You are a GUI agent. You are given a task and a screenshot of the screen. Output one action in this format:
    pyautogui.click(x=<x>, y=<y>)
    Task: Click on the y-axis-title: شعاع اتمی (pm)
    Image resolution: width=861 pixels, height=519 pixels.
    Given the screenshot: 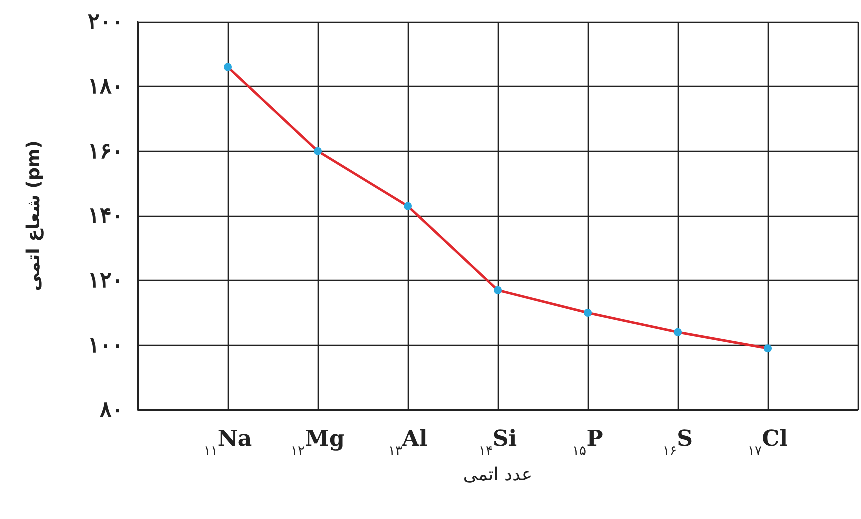 What is the action you would take?
    pyautogui.click(x=34, y=216)
    